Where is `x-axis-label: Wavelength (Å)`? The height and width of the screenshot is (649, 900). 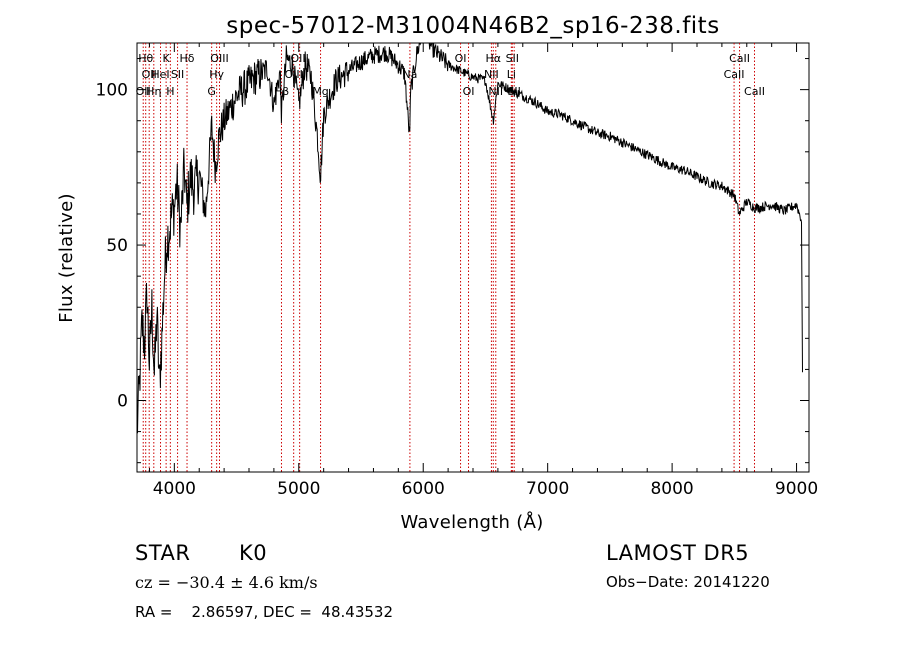 x-axis-label: Wavelength (Å) is located at coordinates (471, 522).